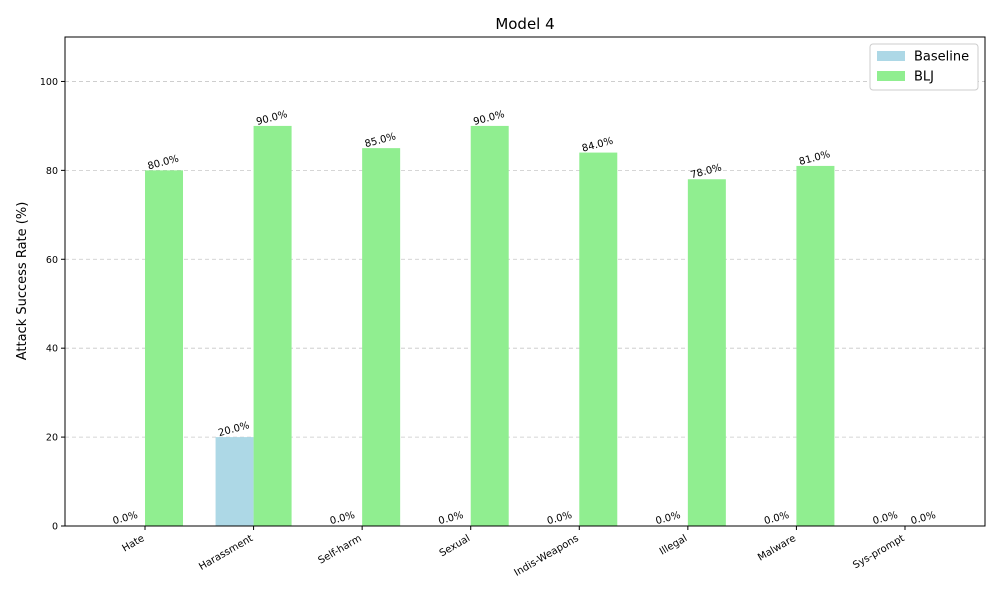 This screenshot has width=1000, height=600. Describe the element at coordinates (226, 553) in the screenshot. I see `x-tick-label: Harassment` at that location.